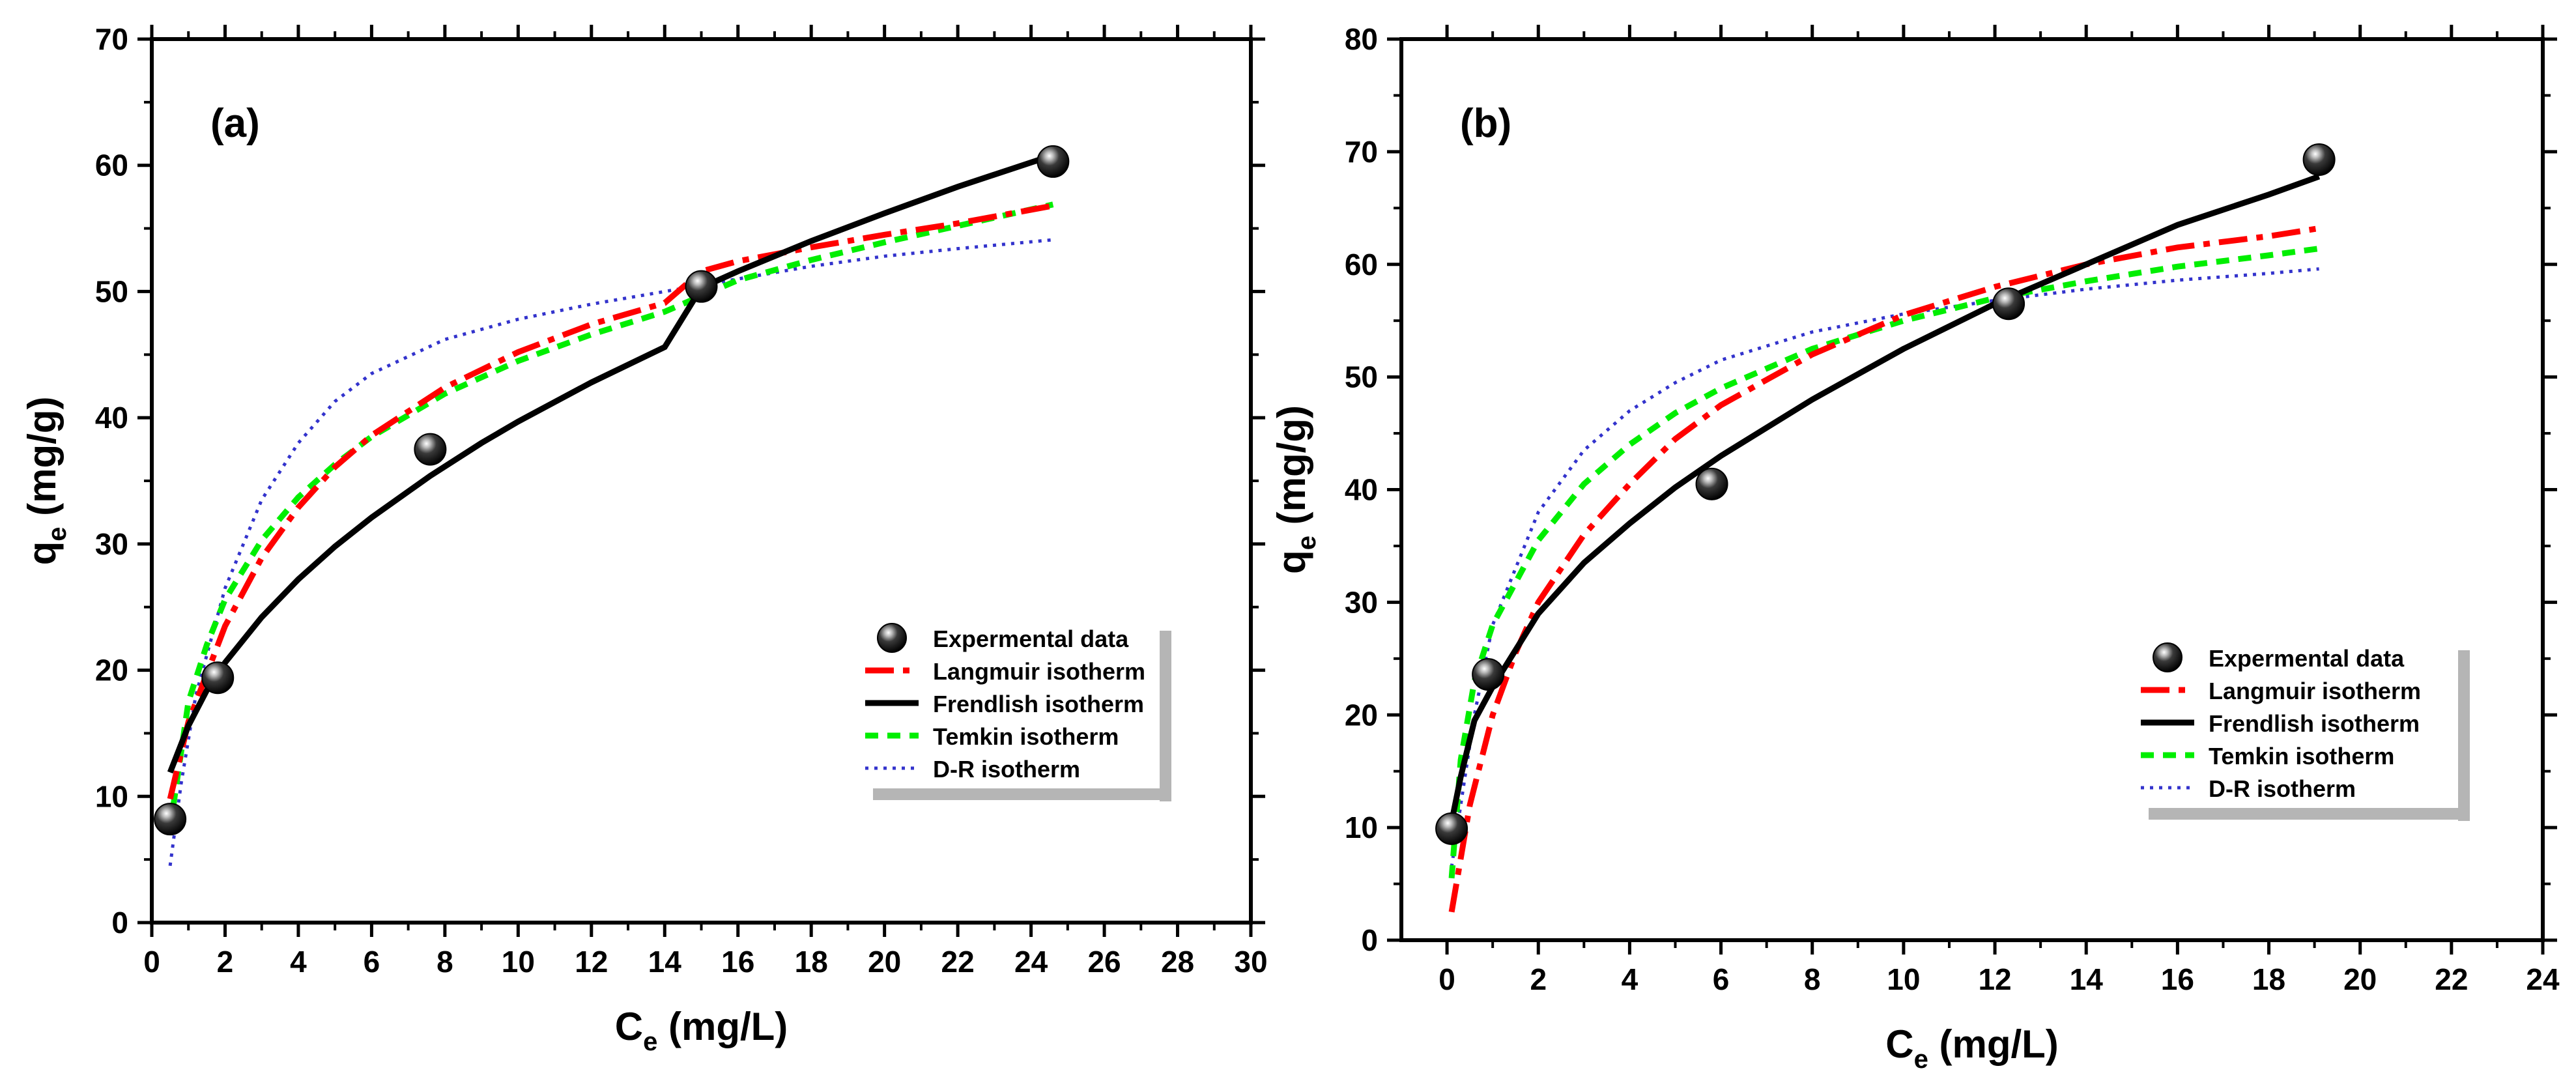 The image size is (2576, 1092). Describe the element at coordinates (1486, 124) in the screenshot. I see `panel-label: (b)` at that location.